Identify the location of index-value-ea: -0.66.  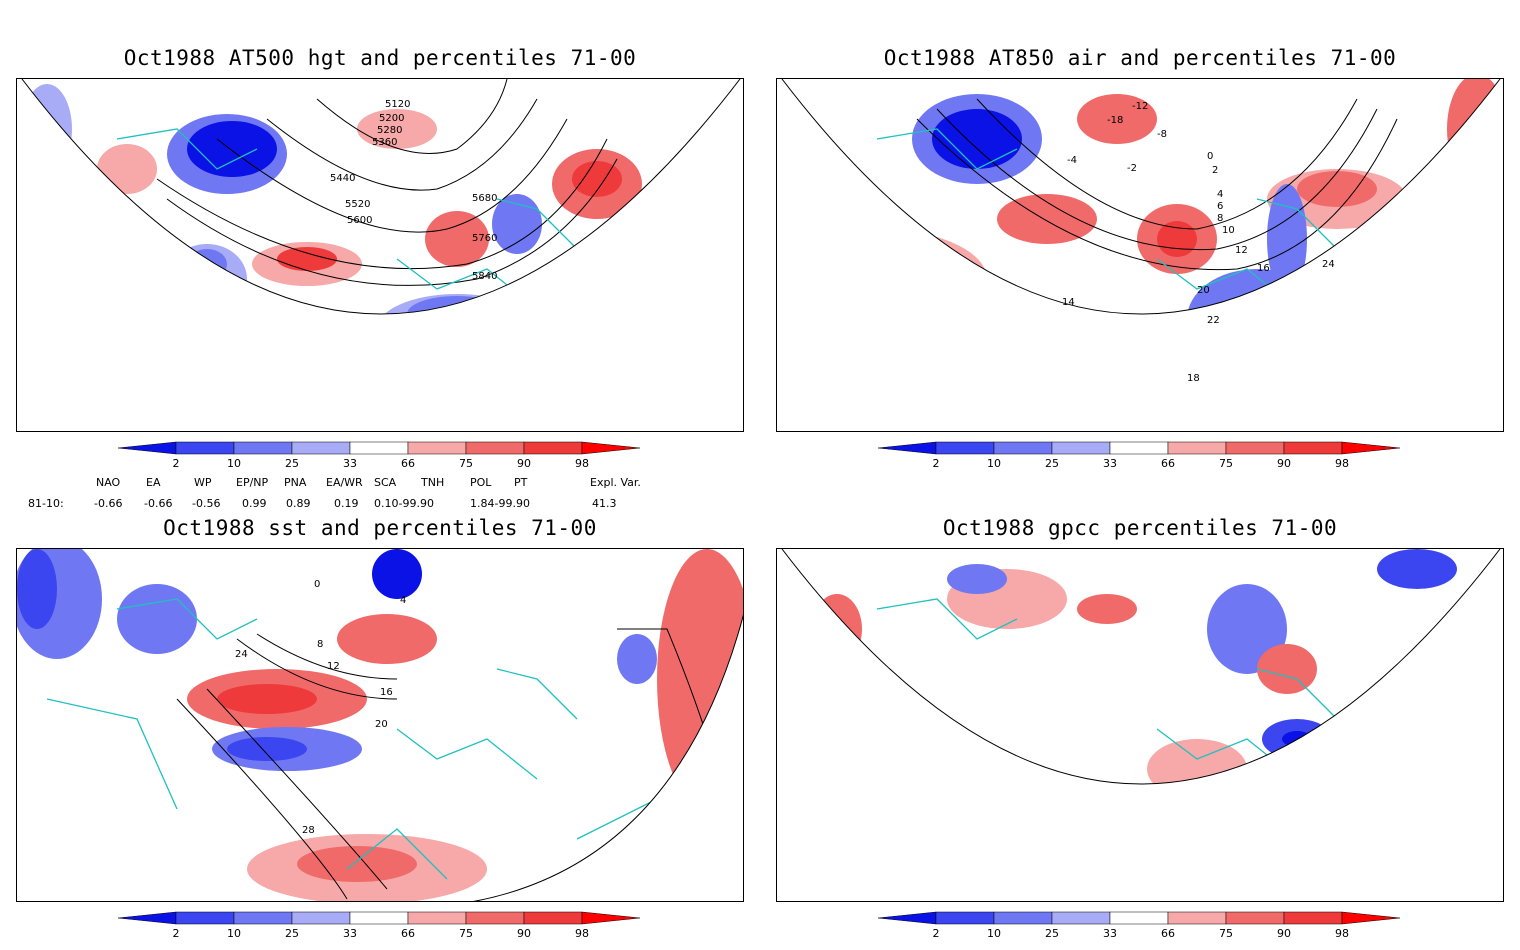
(158, 503).